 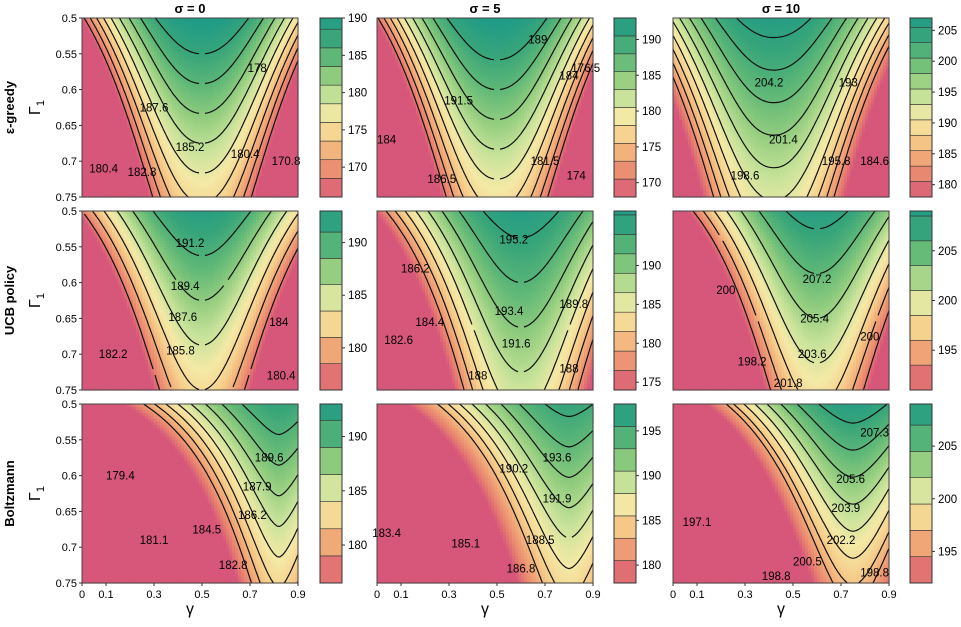 I want to click on colorbar: 170 175 180 185 190, so click(x=343, y=105).